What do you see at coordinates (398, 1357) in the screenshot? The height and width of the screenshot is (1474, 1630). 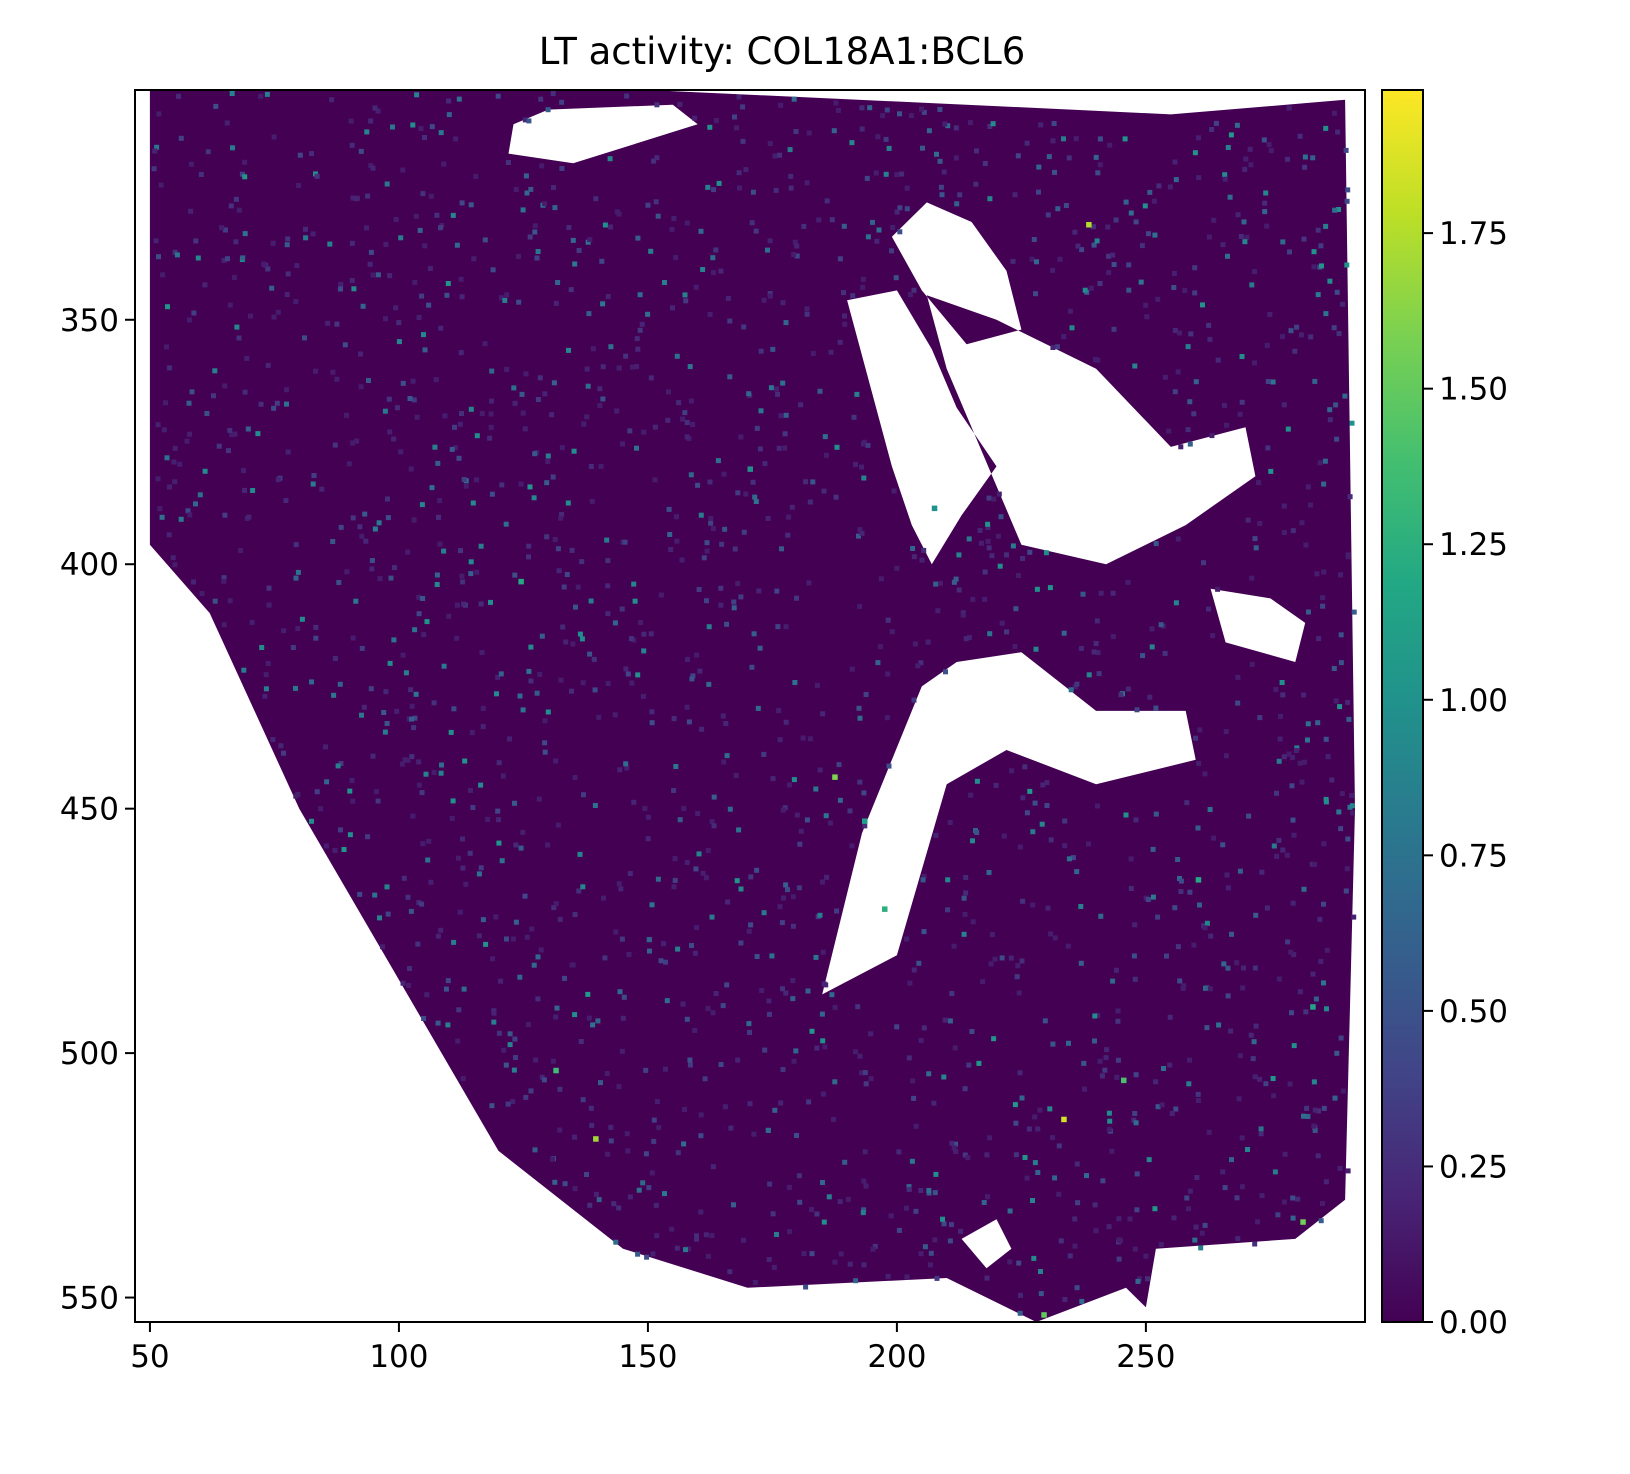 I see `x-tick-label: 100` at bounding box center [398, 1357].